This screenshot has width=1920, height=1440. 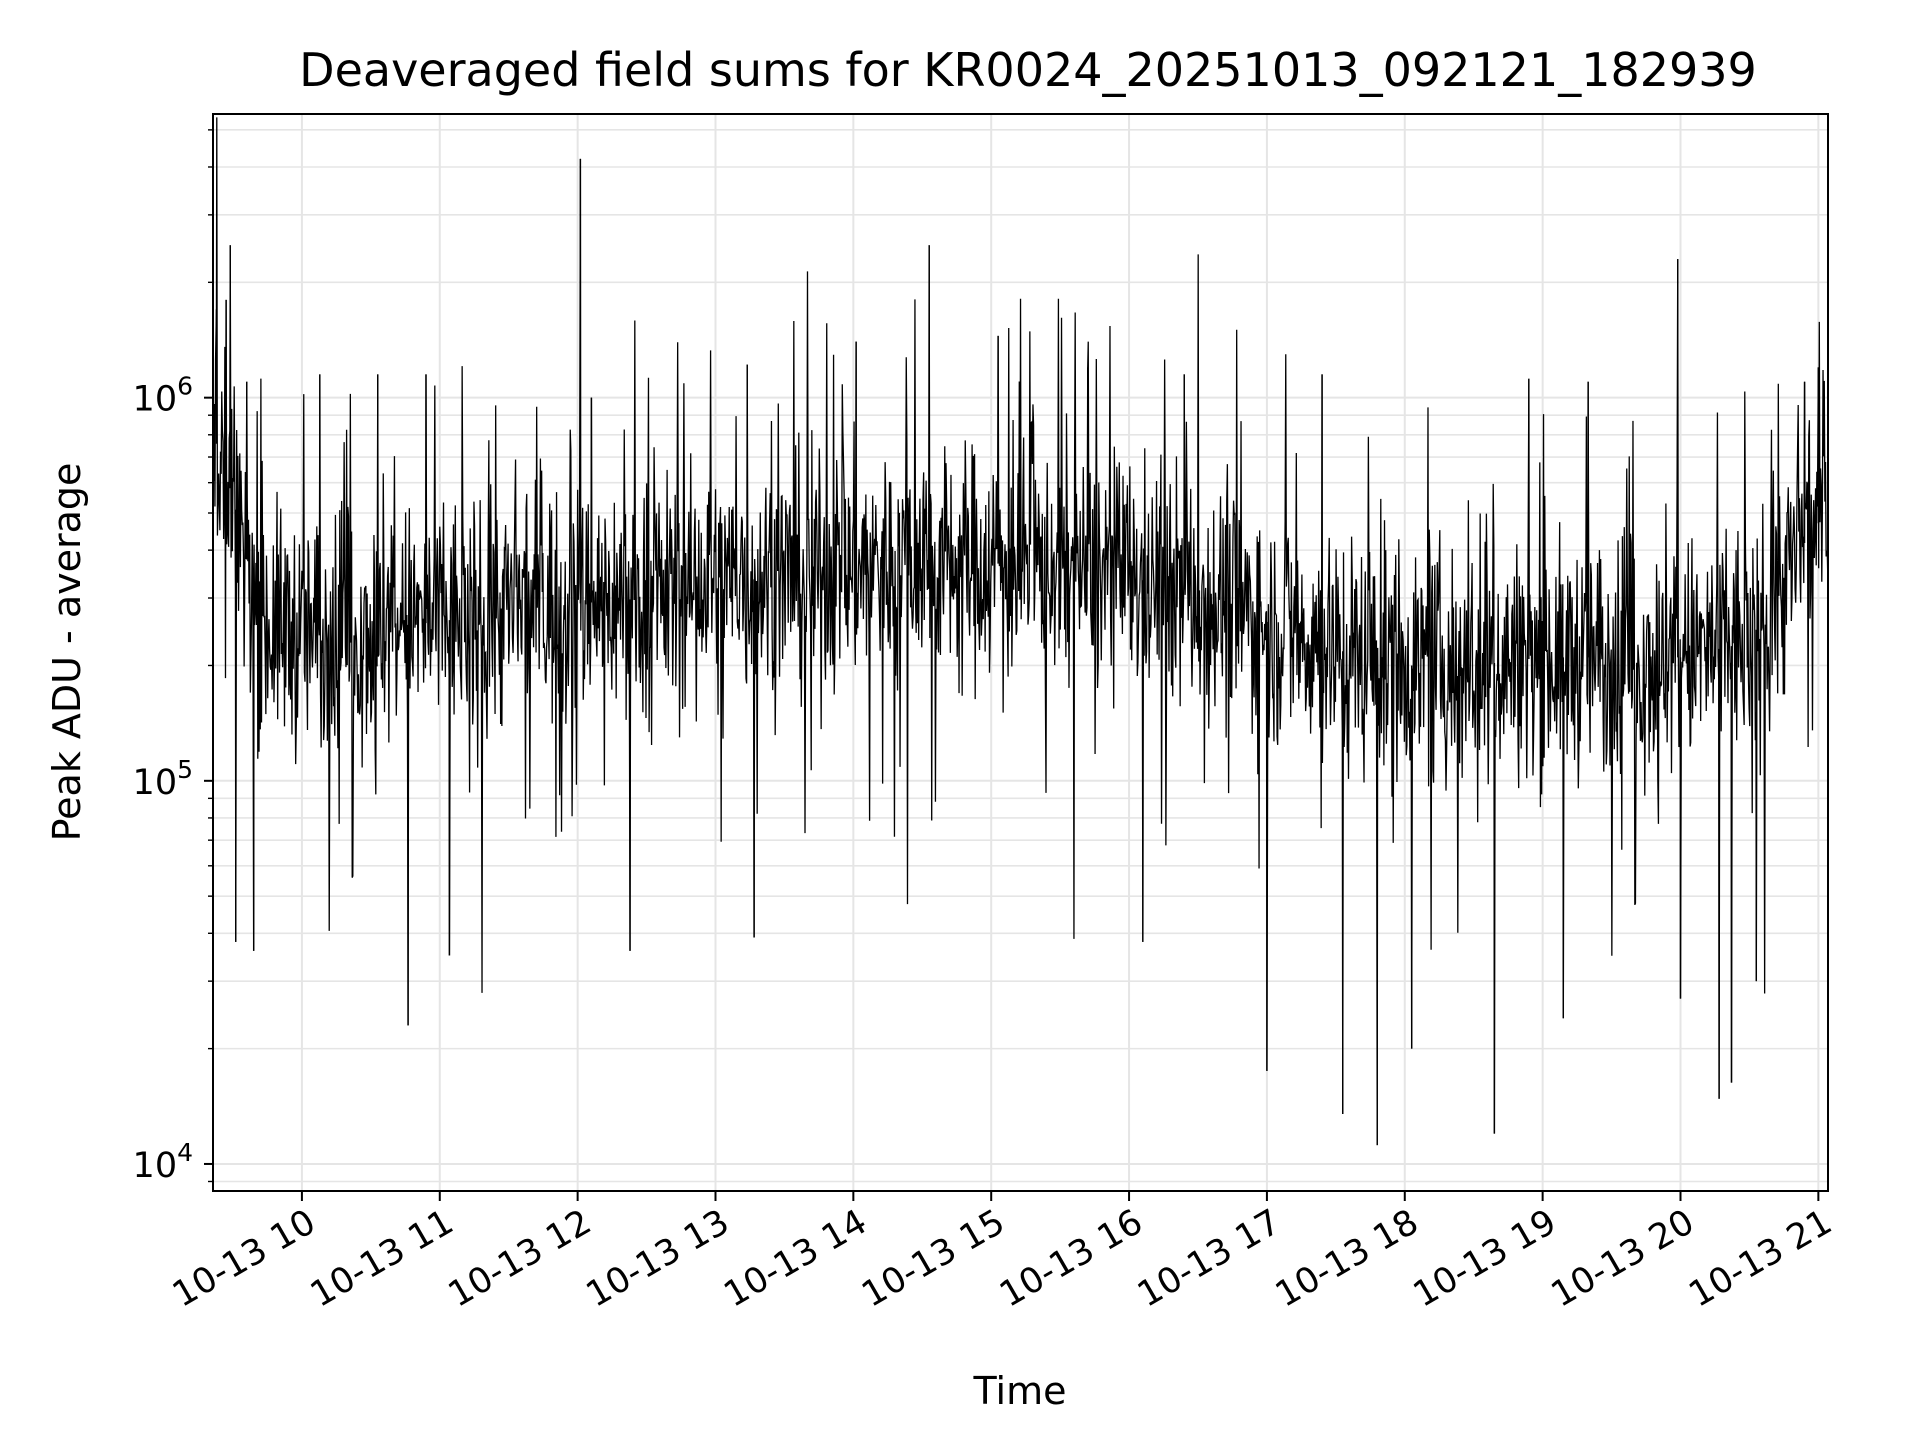 I want to click on x-axis-label: Time, so click(x=1020, y=1391).